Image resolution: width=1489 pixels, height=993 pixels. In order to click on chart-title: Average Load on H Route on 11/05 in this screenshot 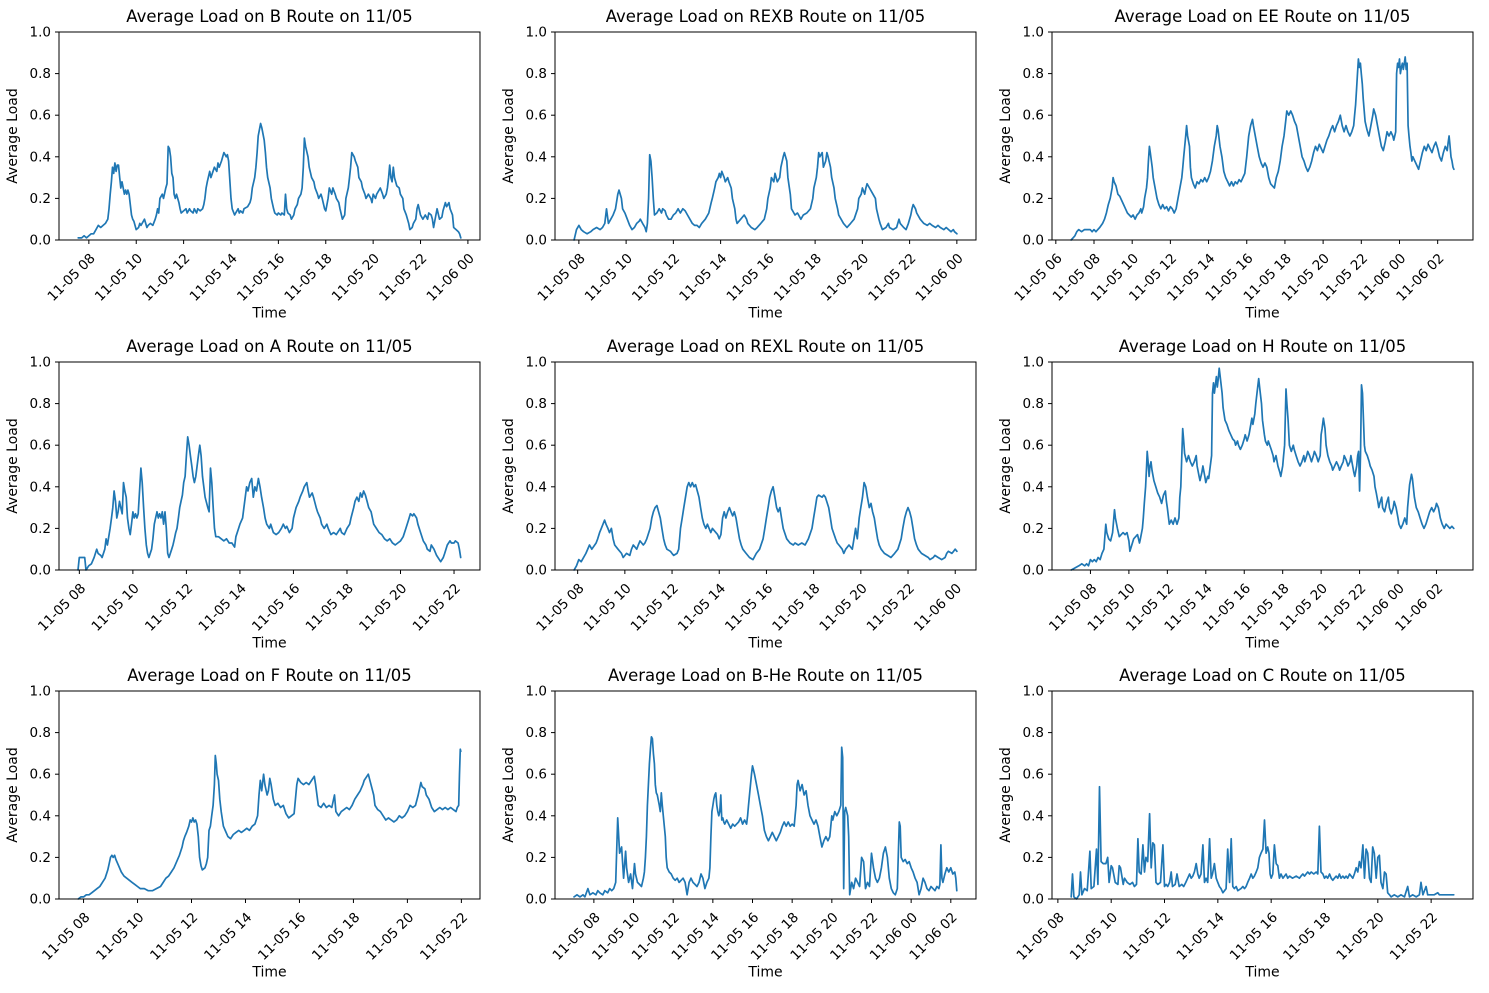, I will do `click(1262, 346)`.